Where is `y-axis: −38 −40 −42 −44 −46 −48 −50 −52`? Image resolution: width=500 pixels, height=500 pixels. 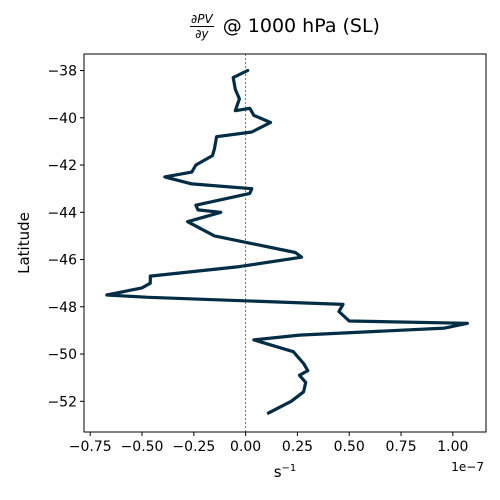
y-axis: −38 −40 −42 −44 −46 −48 −50 −52 is located at coordinates (65, 237).